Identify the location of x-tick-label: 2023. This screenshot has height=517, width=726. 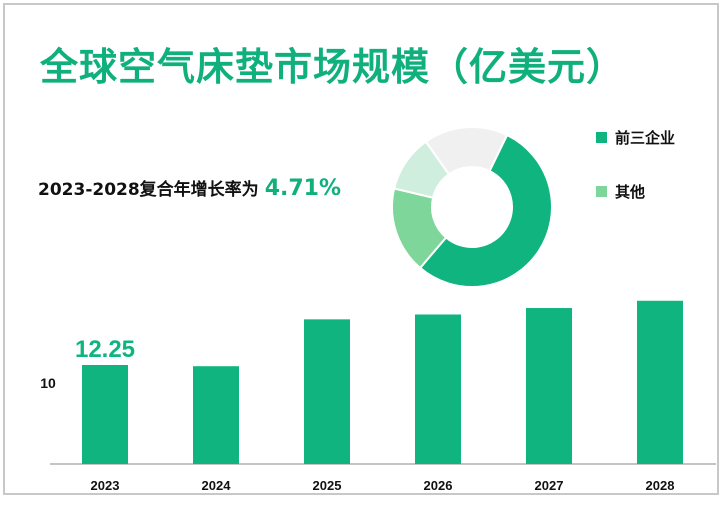
(105, 485).